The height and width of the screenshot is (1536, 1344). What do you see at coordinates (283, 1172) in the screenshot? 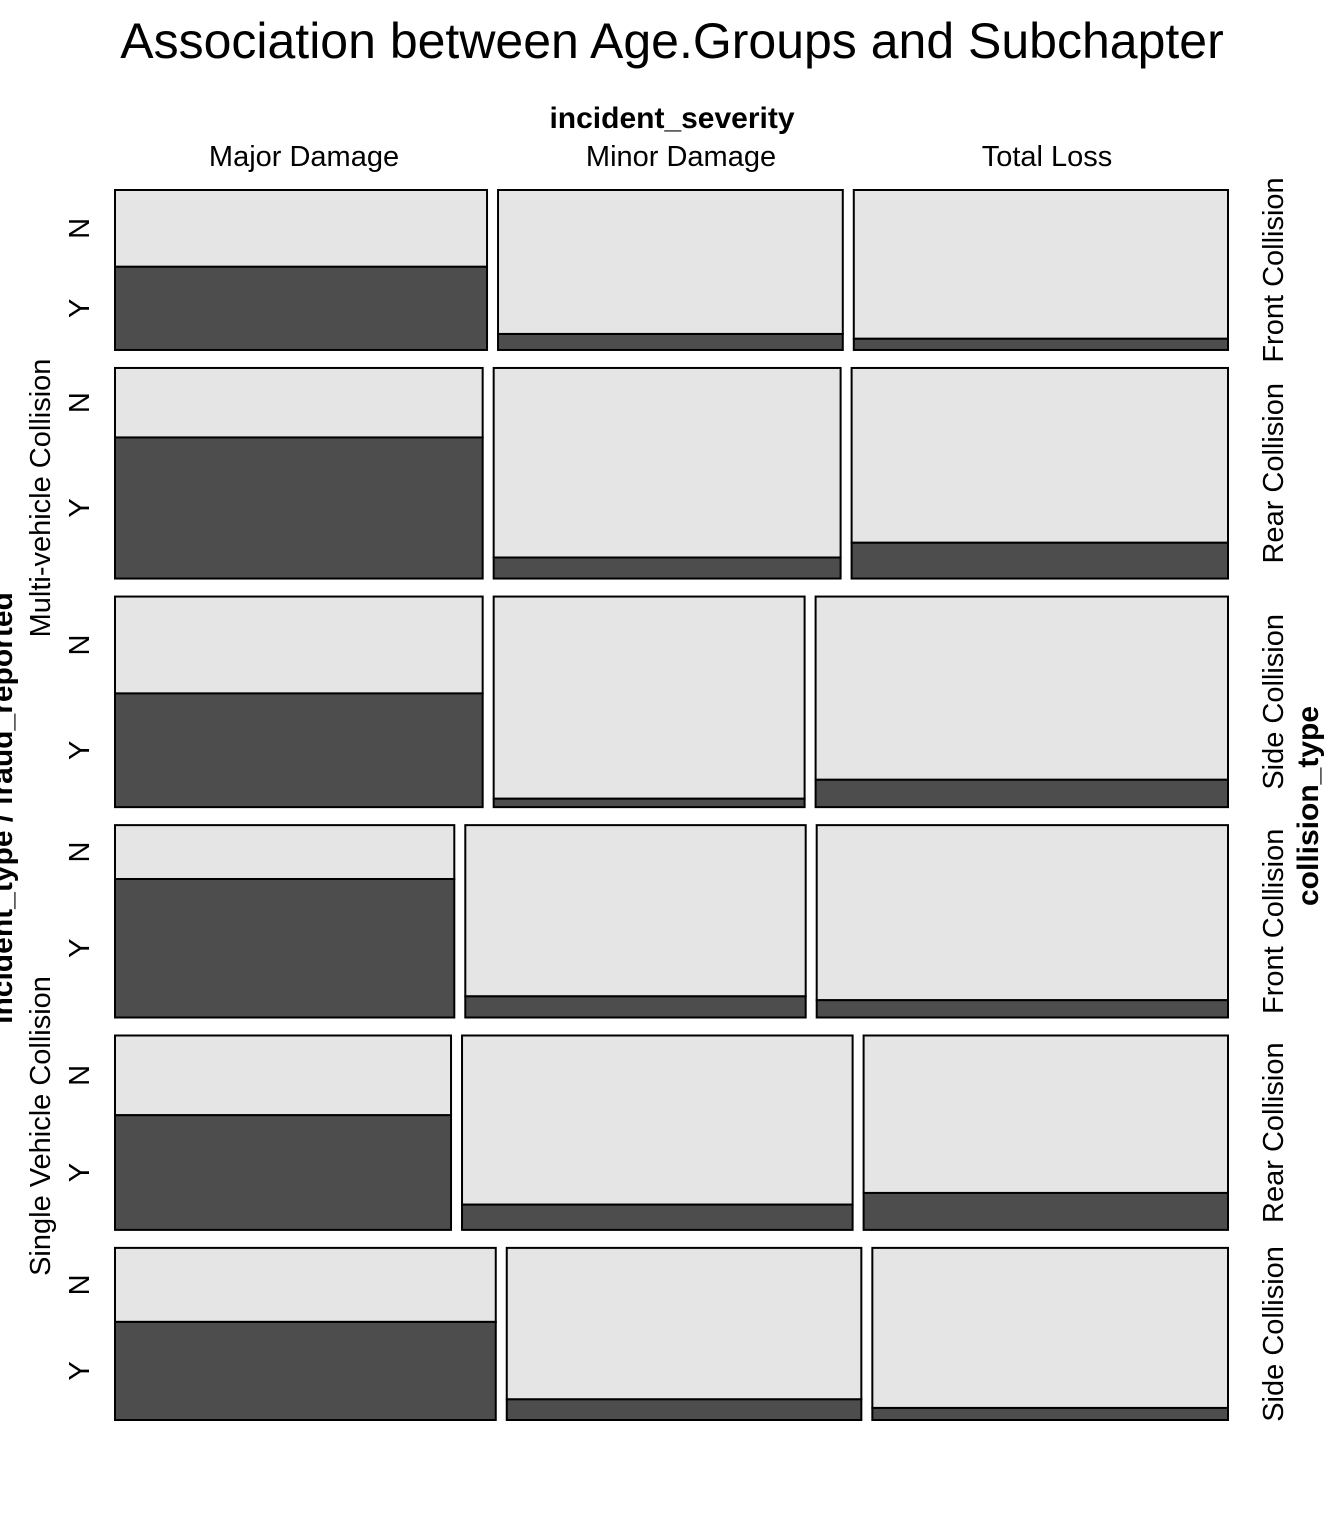
I see `tile-single-vehicle-collision-rear-collision-major-damage-fraud-y` at bounding box center [283, 1172].